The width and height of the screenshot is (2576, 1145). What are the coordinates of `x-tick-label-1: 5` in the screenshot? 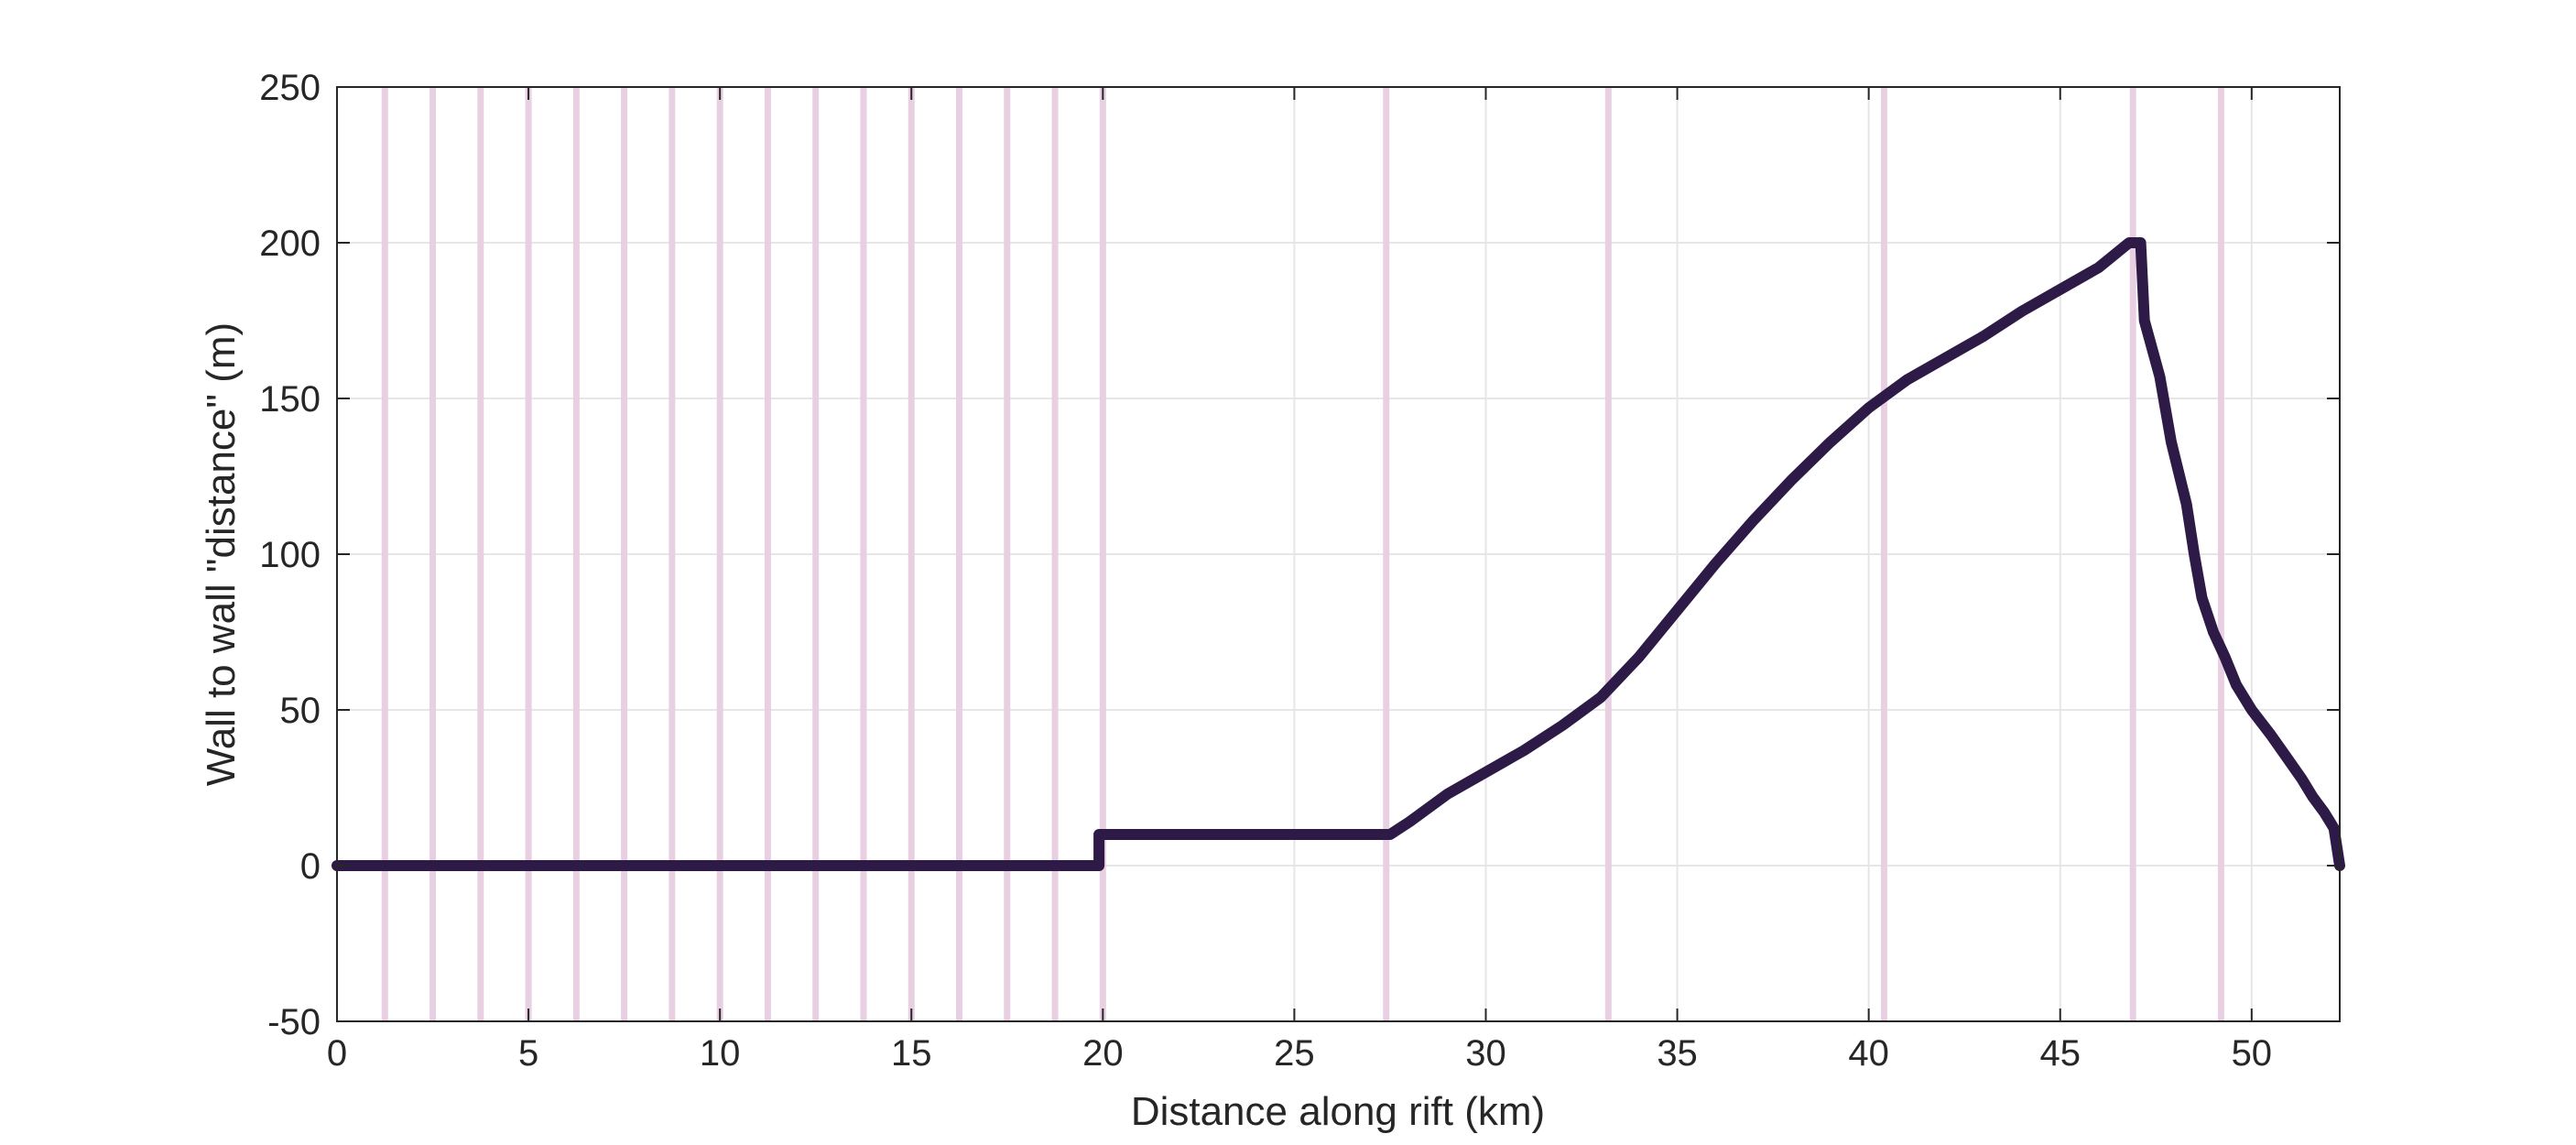 It's located at (528, 1054).